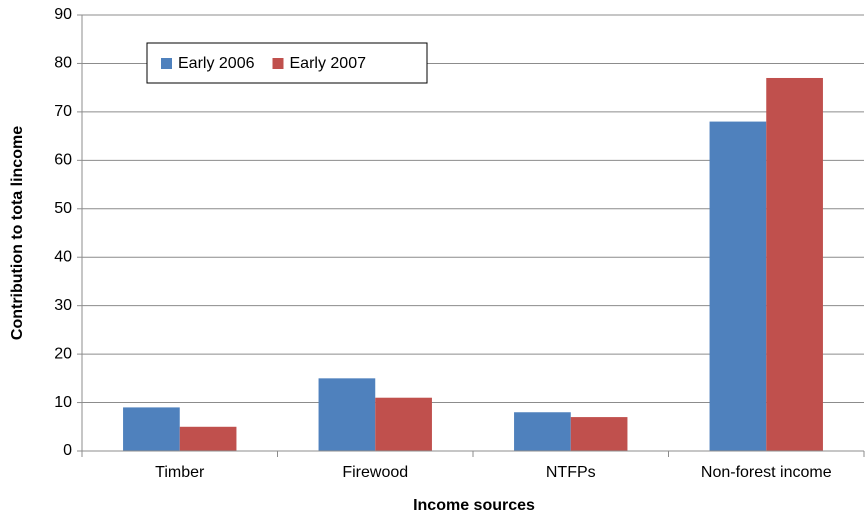 The height and width of the screenshot is (523, 865). I want to click on x-tick-label: Firewood, so click(375, 472).